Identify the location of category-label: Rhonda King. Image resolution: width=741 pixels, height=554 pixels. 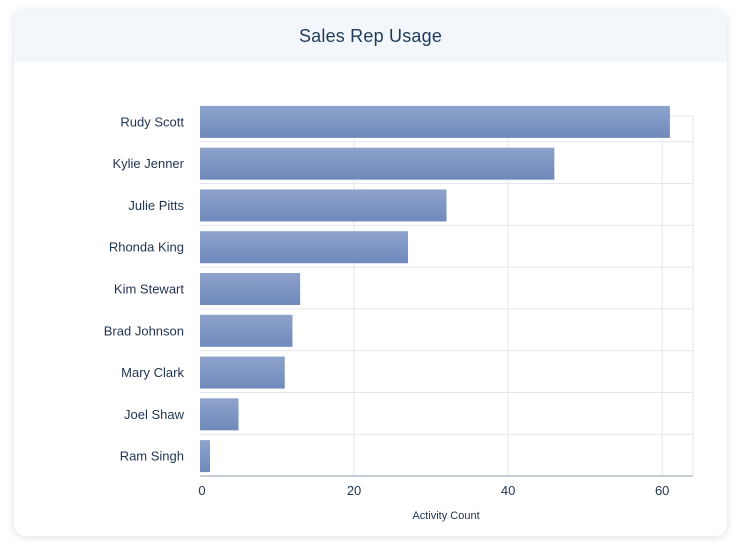
(146, 247).